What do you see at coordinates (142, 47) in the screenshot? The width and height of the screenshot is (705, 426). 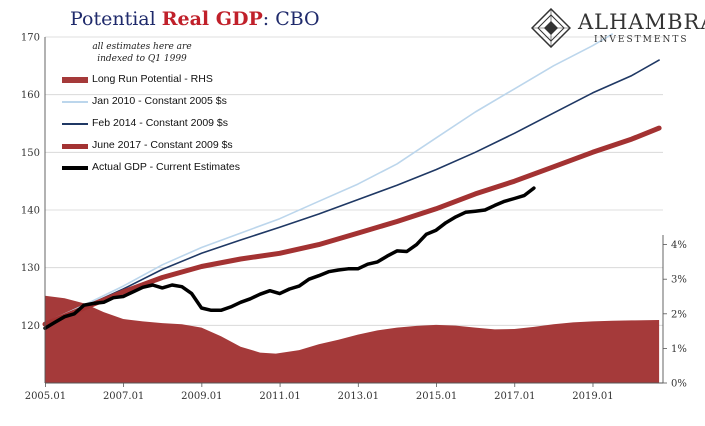 I see `index-note-line1: all estimates here are` at bounding box center [142, 47].